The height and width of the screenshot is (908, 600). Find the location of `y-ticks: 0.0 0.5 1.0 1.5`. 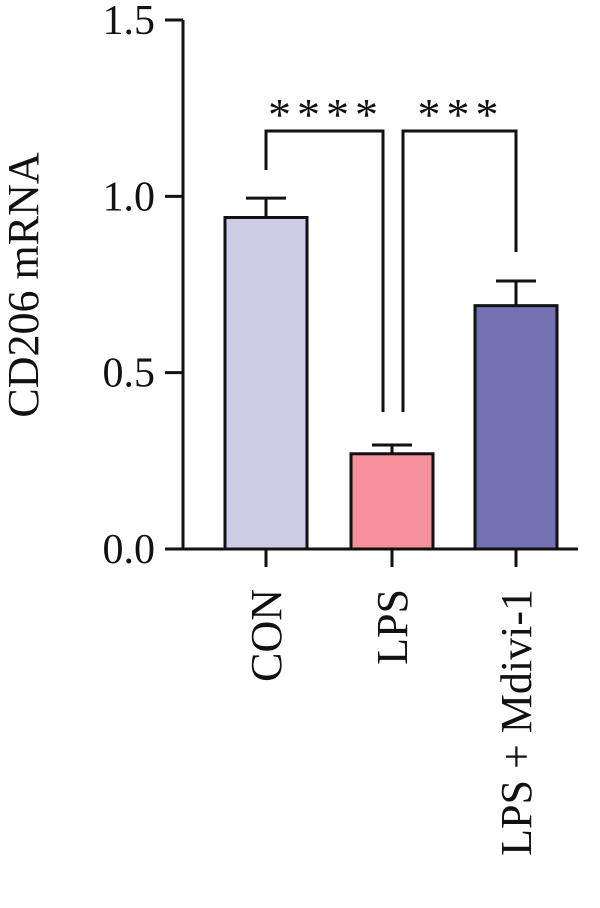

y-ticks: 0.0 0.5 1.0 1.5 is located at coordinates (143, 286).